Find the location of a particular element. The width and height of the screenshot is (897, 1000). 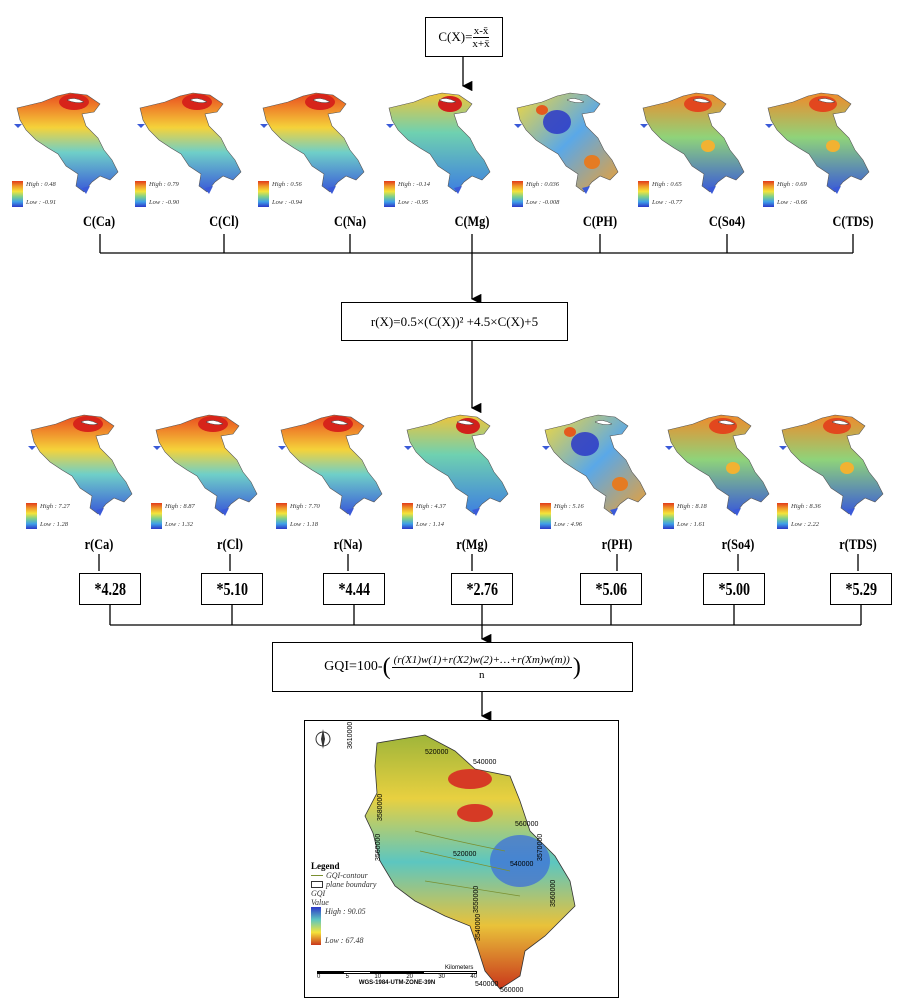

weight-value: *2.76 is located at coordinates (482, 588).